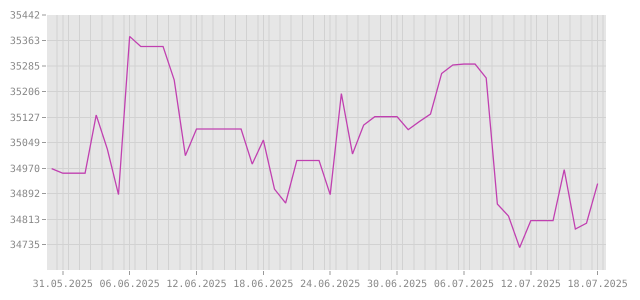 The width and height of the screenshot is (640, 300). I want to click on x-tick-label: 18.06.2025, so click(263, 284).